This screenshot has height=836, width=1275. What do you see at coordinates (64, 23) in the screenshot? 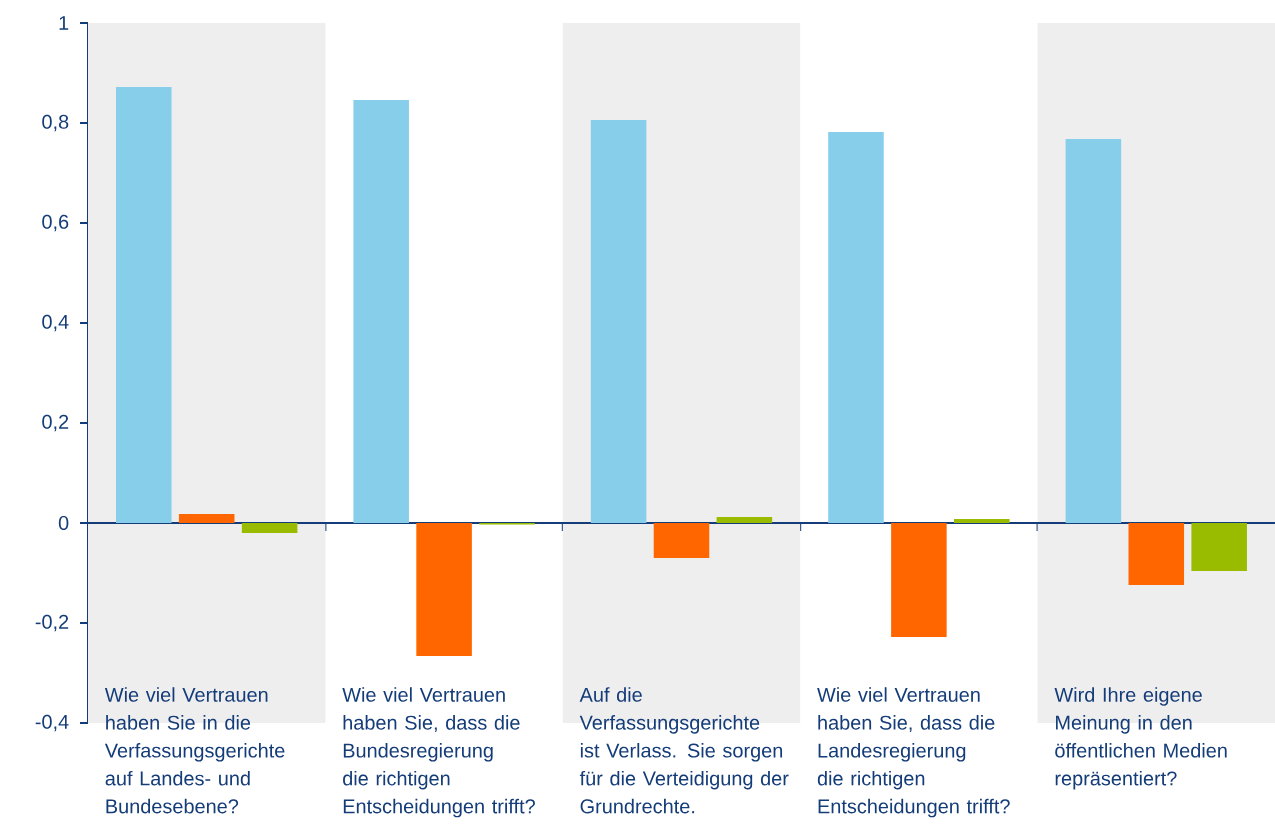
I see `y-tick-label: 1` at bounding box center [64, 23].